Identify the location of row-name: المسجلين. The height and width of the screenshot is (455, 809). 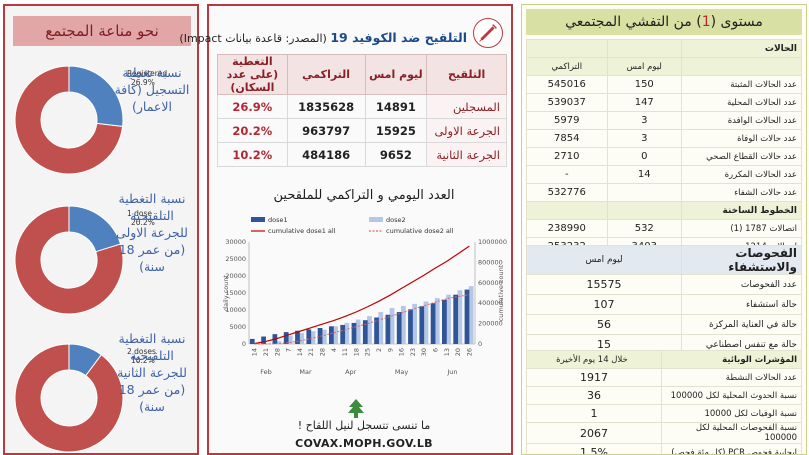
(466, 106).